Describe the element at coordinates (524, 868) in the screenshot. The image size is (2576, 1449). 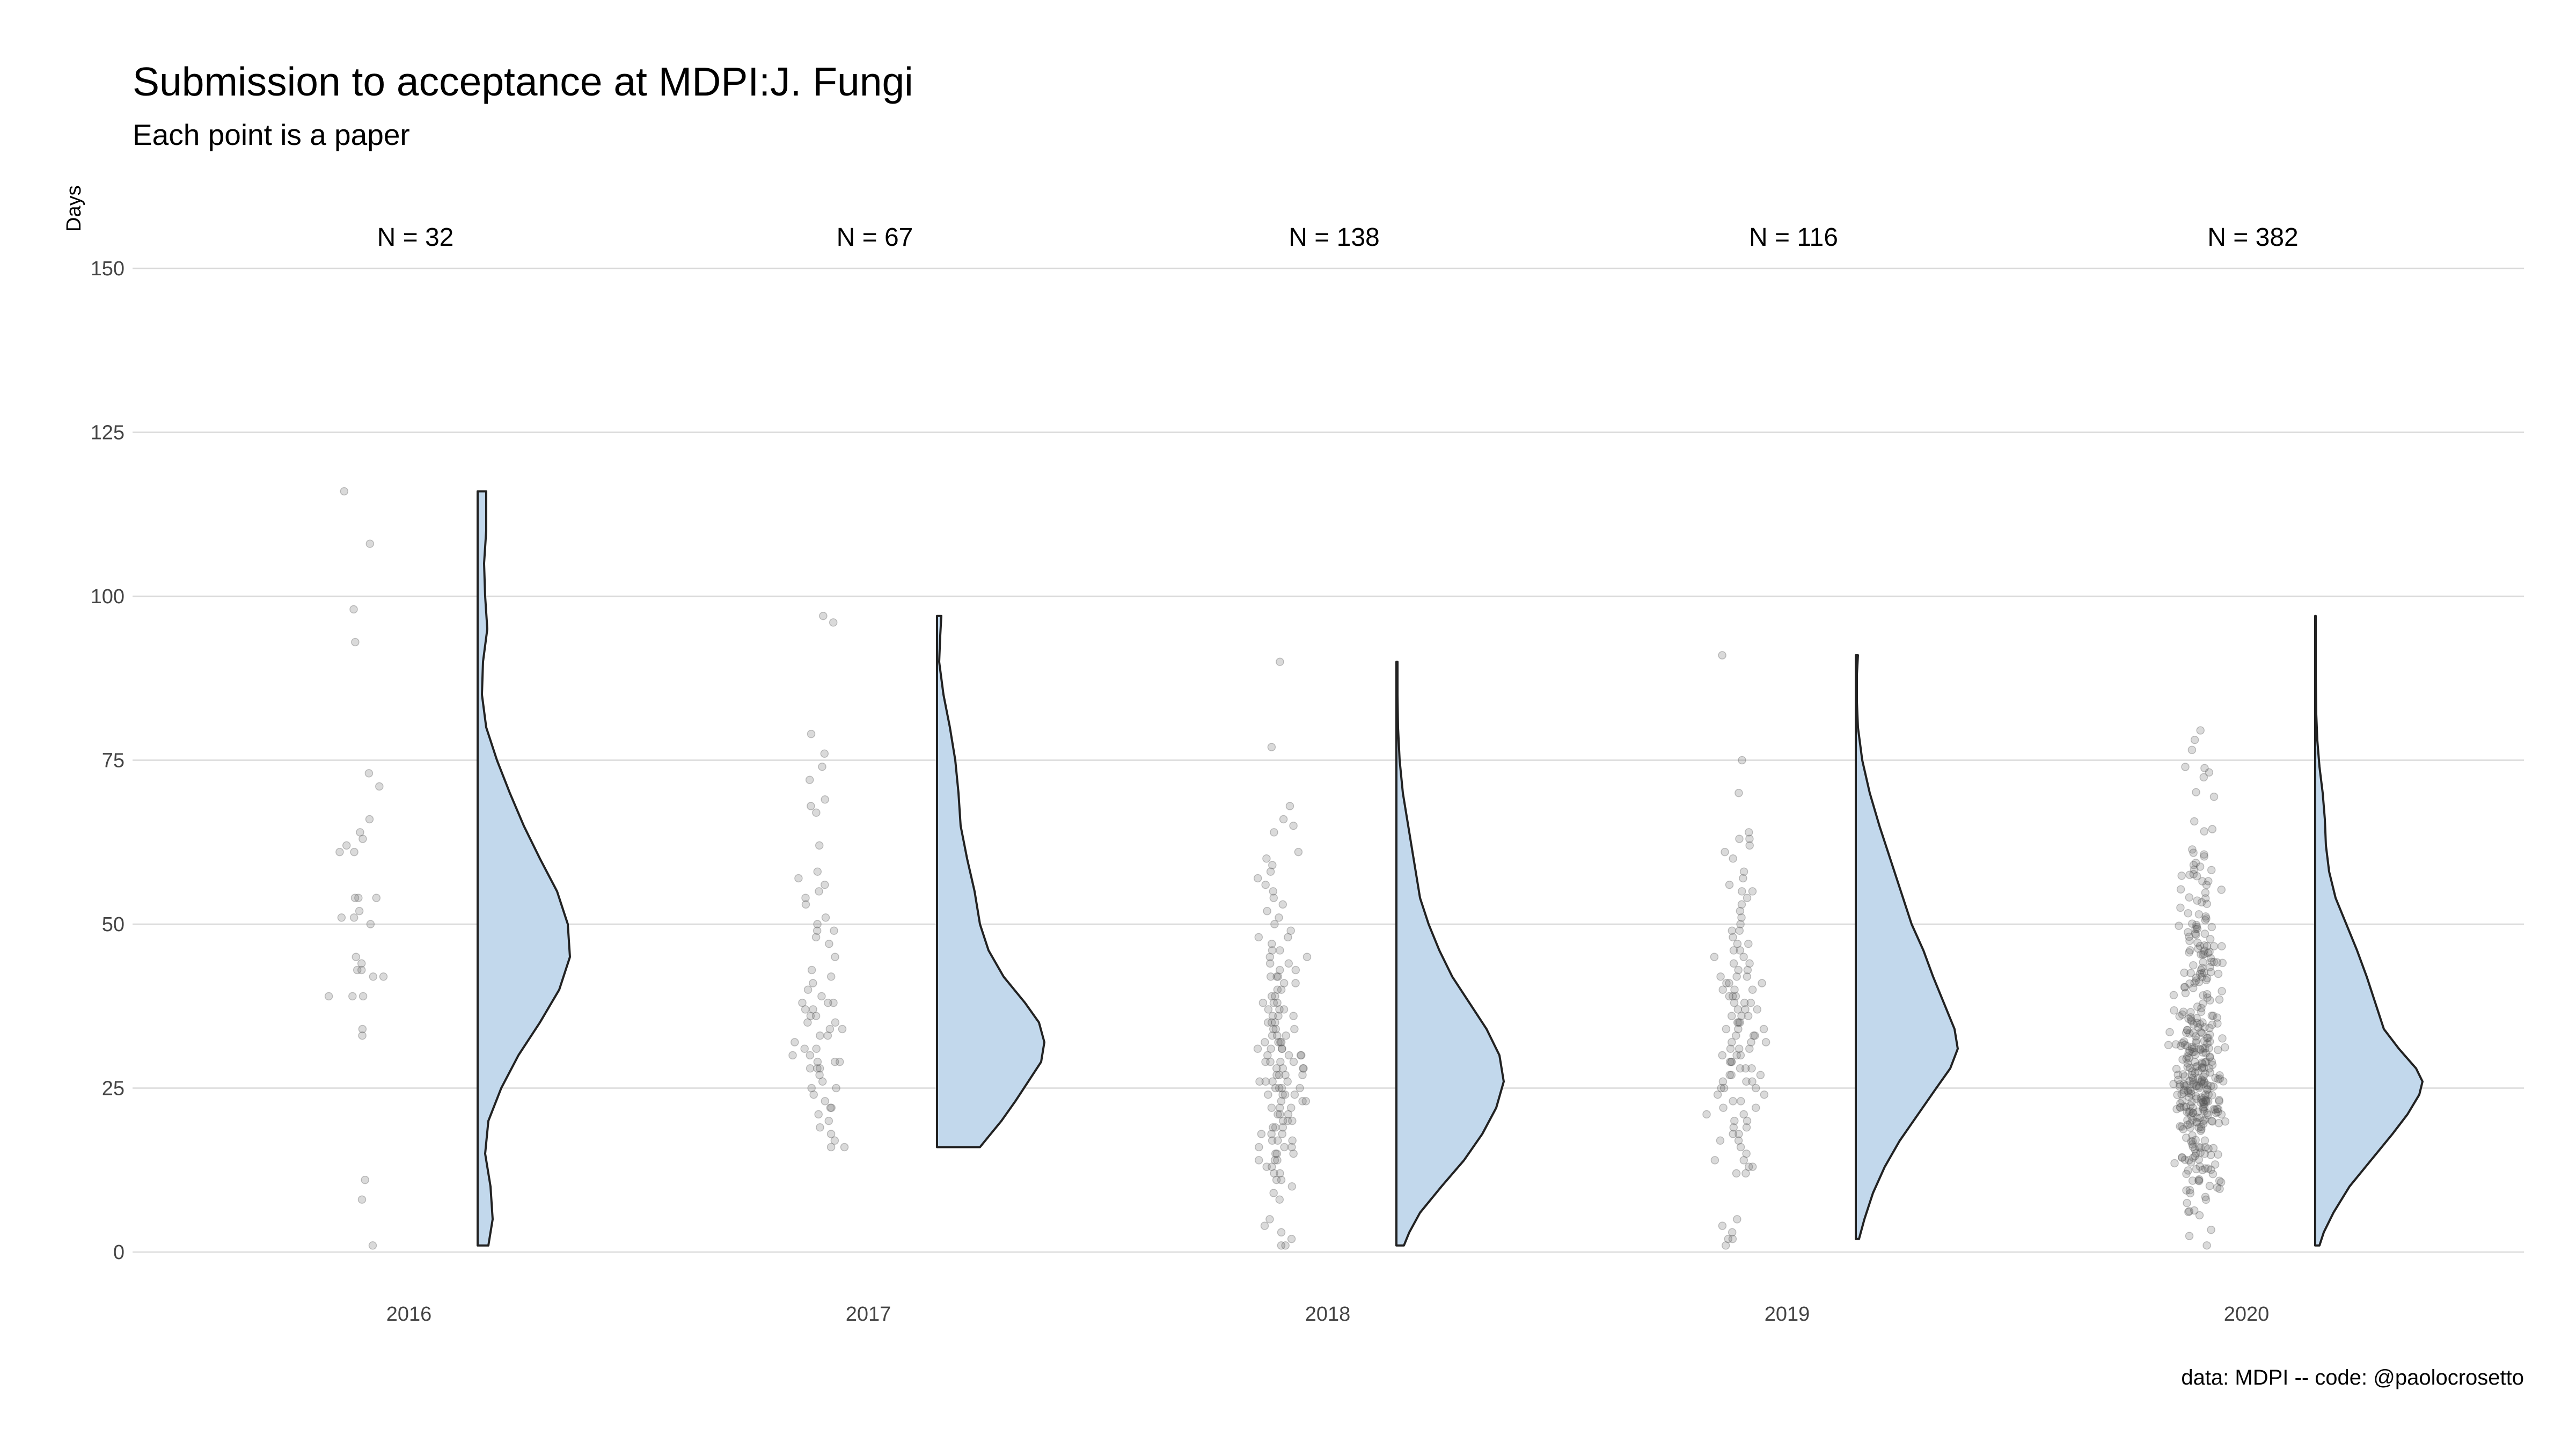
I see `violin-2016` at that location.